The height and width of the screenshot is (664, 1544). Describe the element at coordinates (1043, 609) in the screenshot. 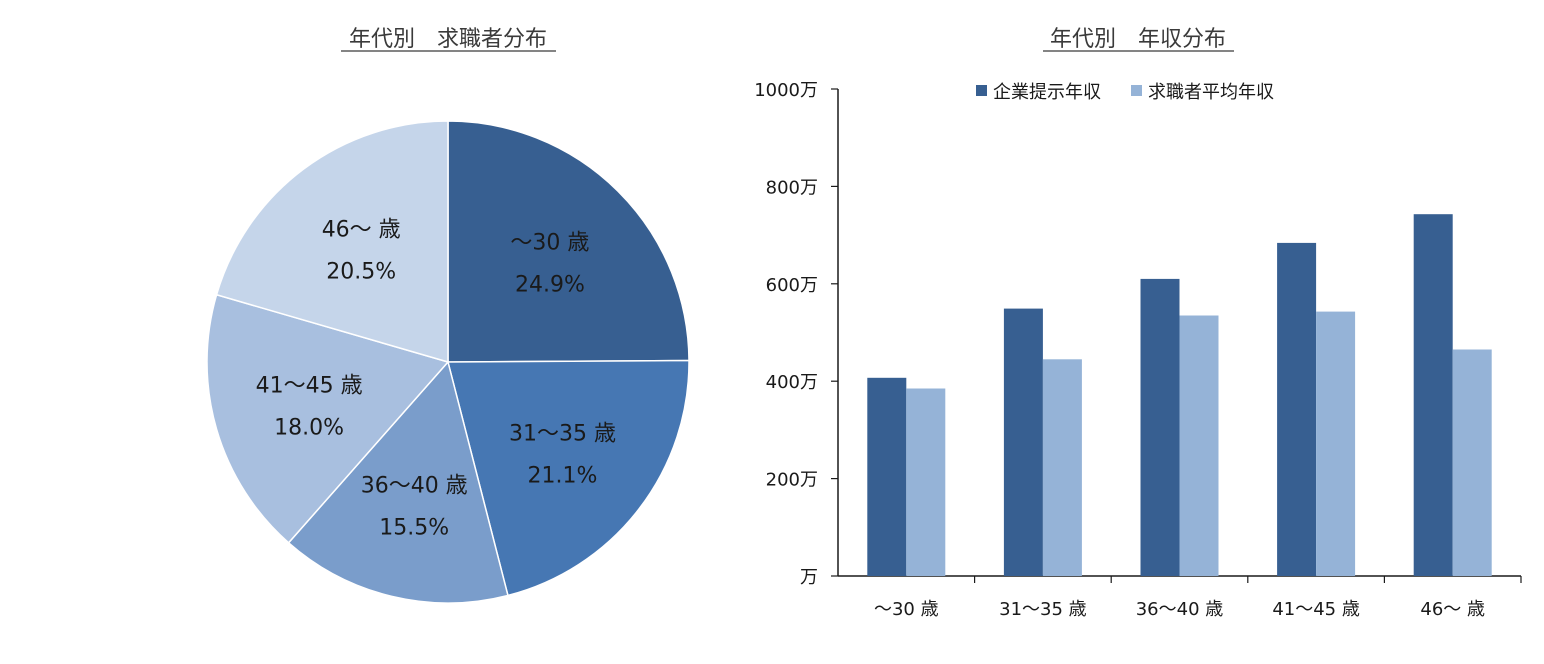

I see `x-tick-label: 31～35 歳` at that location.